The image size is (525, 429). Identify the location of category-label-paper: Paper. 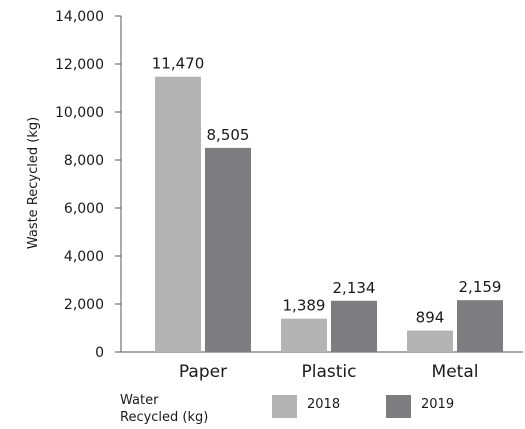
(203, 372).